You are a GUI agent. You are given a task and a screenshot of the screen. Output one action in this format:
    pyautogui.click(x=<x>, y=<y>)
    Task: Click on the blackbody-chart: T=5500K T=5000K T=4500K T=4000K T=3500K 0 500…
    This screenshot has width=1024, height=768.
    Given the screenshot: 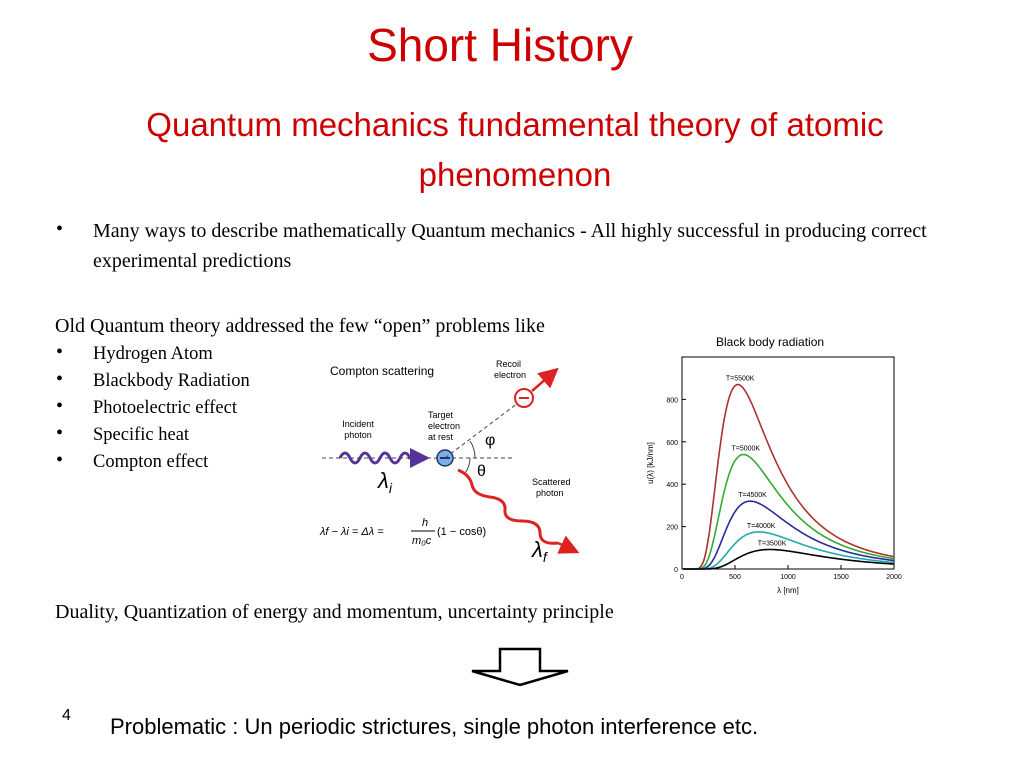 What is the action you would take?
    pyautogui.click(x=774, y=475)
    